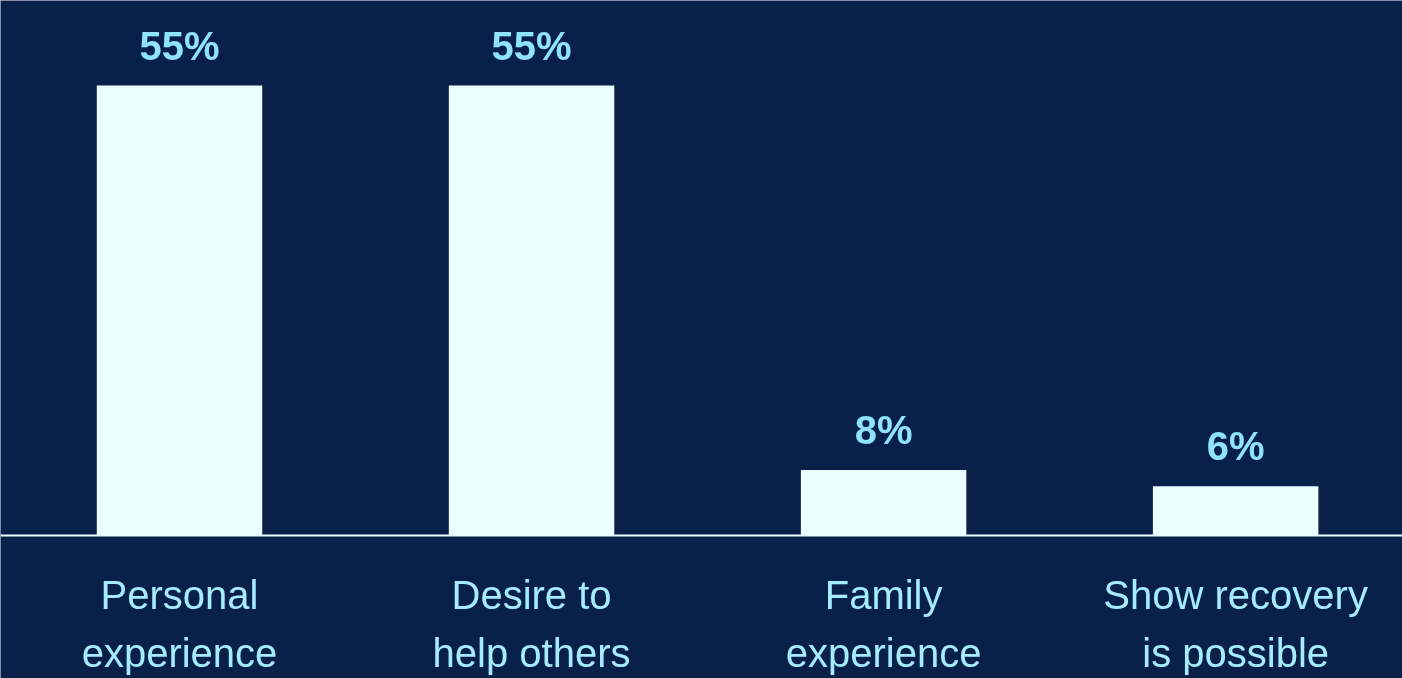 The width and height of the screenshot is (1402, 678). What do you see at coordinates (531, 624) in the screenshot?
I see `category-label: Desire to help others` at bounding box center [531, 624].